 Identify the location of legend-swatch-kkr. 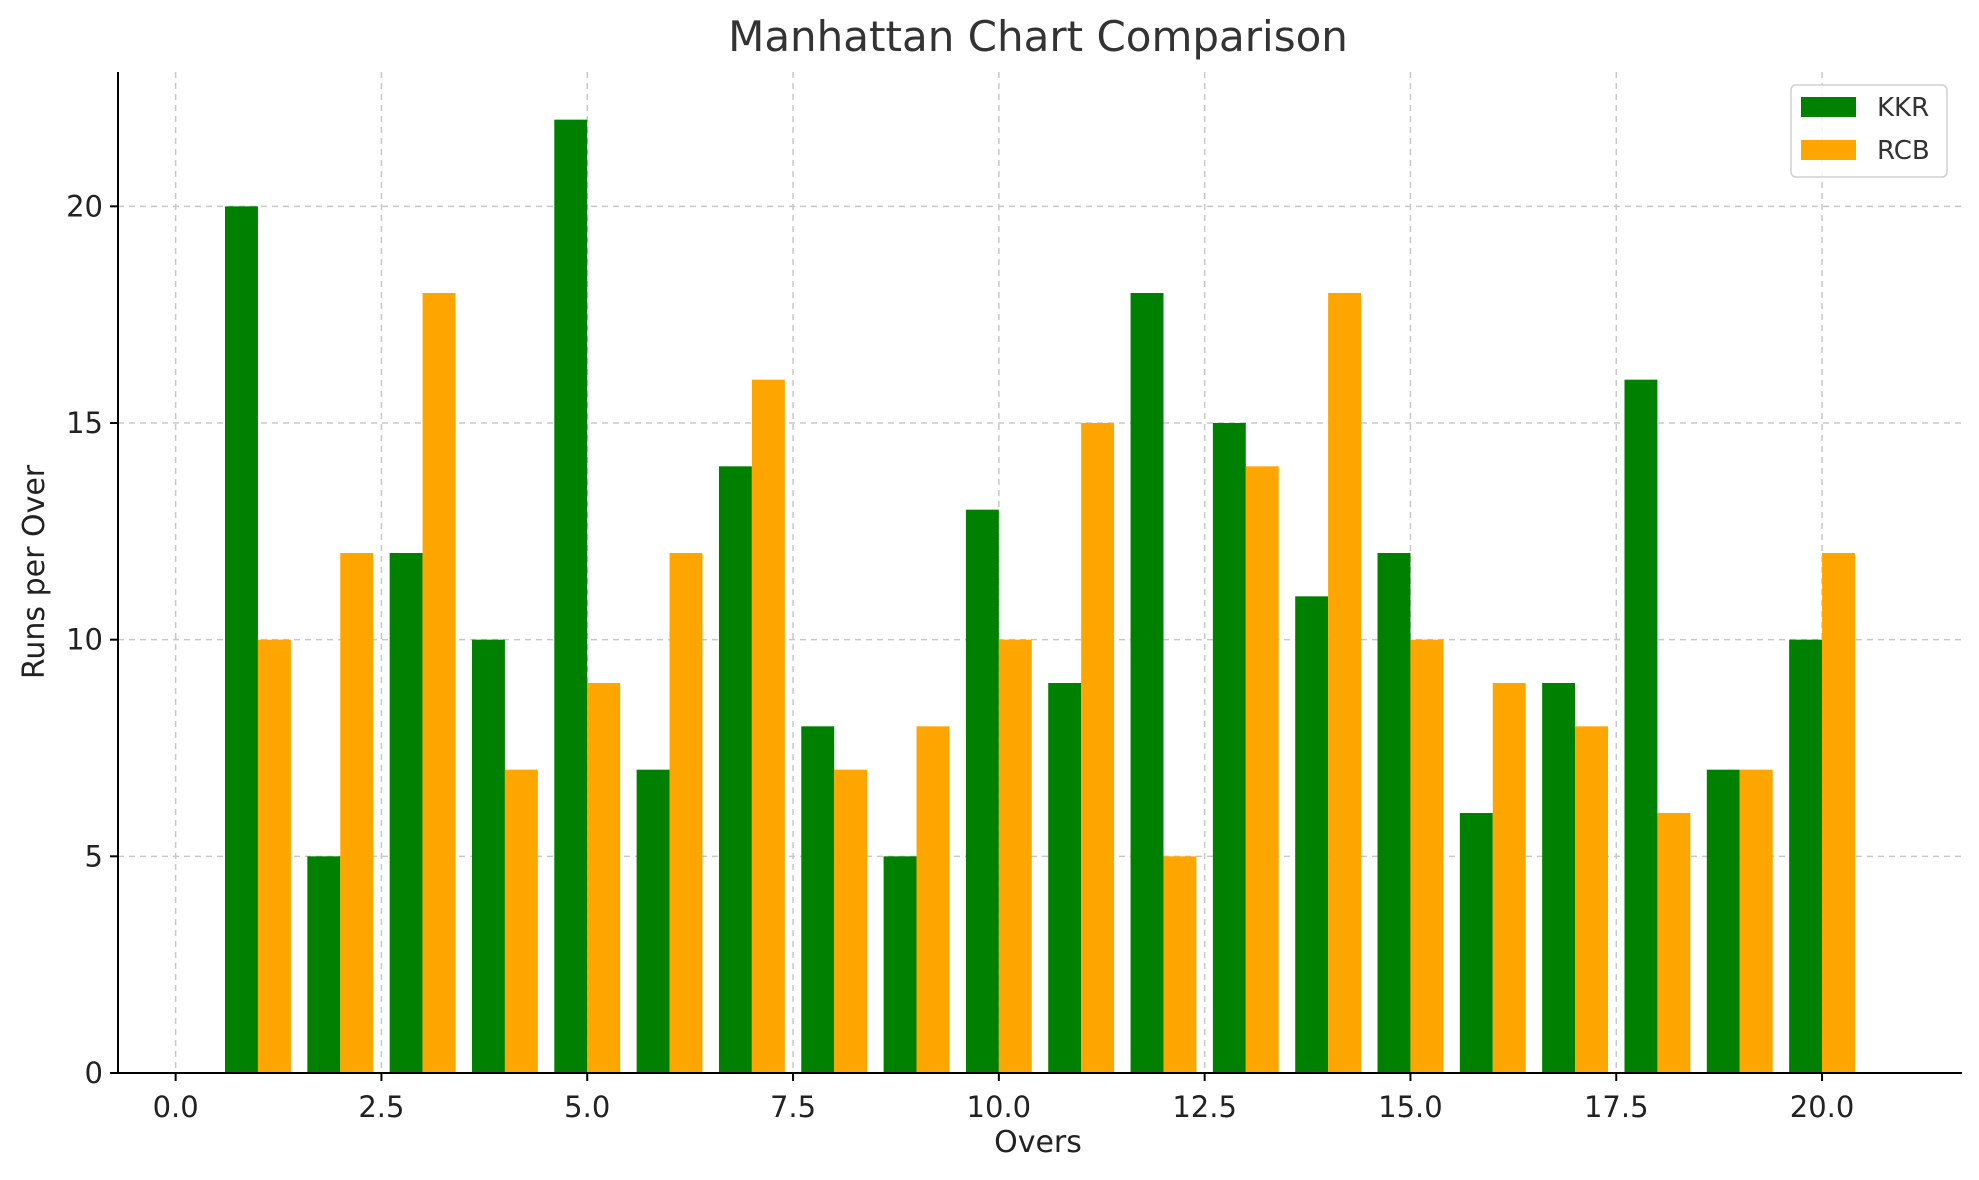
(1828, 107).